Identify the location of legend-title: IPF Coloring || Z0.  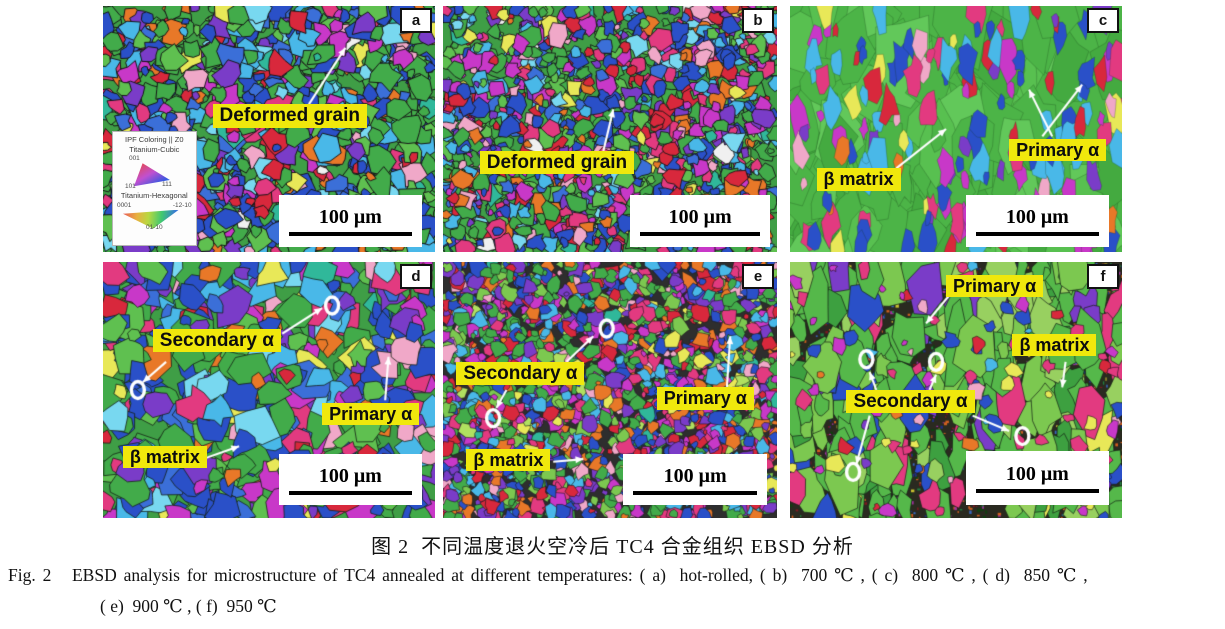
(154, 140).